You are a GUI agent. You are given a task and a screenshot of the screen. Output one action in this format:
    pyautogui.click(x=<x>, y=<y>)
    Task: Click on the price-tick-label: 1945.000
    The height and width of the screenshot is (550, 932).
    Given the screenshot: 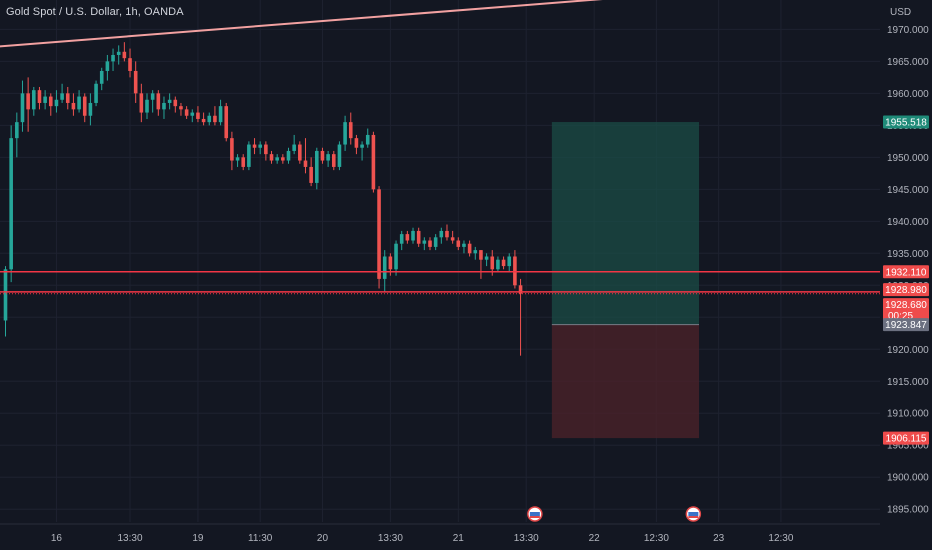 What is the action you would take?
    pyautogui.click(x=908, y=190)
    